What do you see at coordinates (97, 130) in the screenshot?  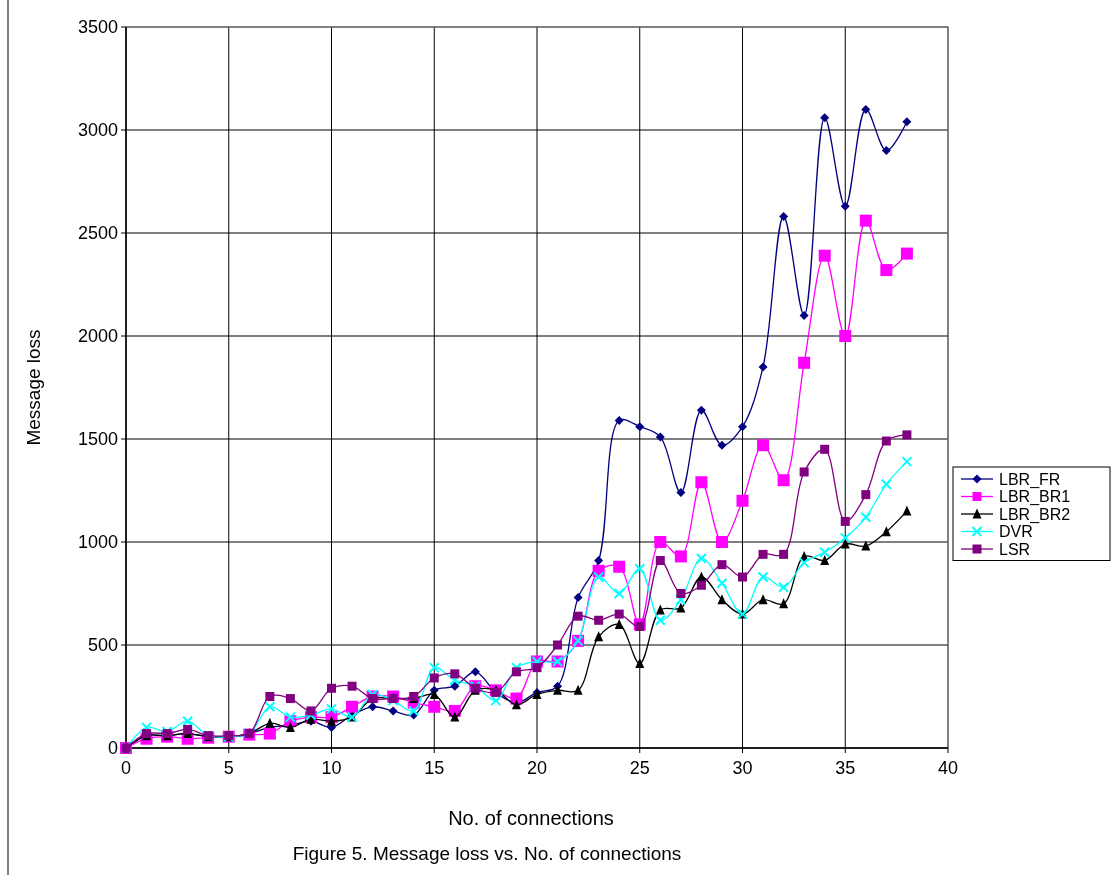 I see `y-tick-label: 3000` at bounding box center [97, 130].